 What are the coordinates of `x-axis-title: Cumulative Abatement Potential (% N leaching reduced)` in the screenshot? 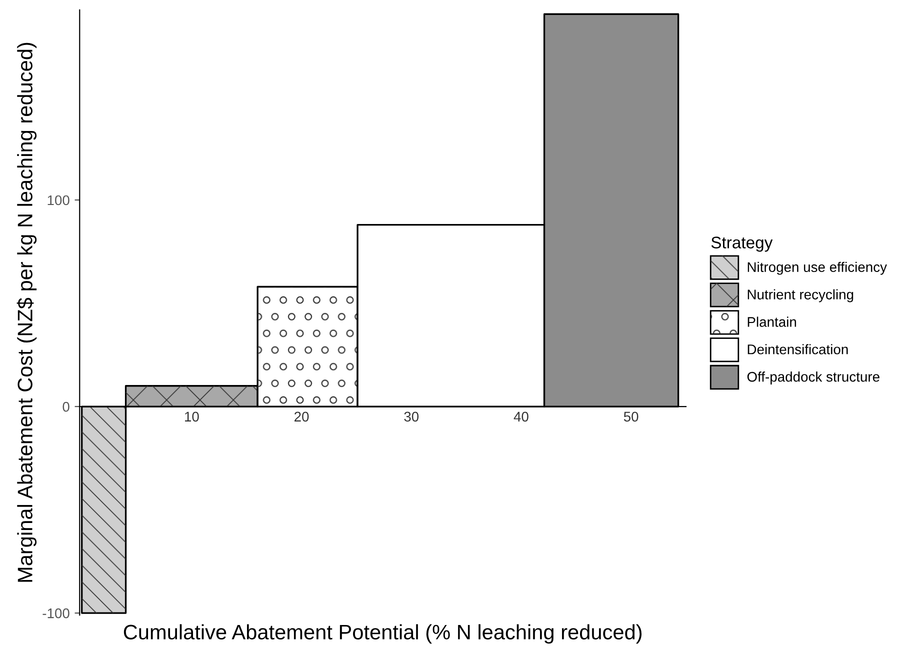 It's located at (383, 634).